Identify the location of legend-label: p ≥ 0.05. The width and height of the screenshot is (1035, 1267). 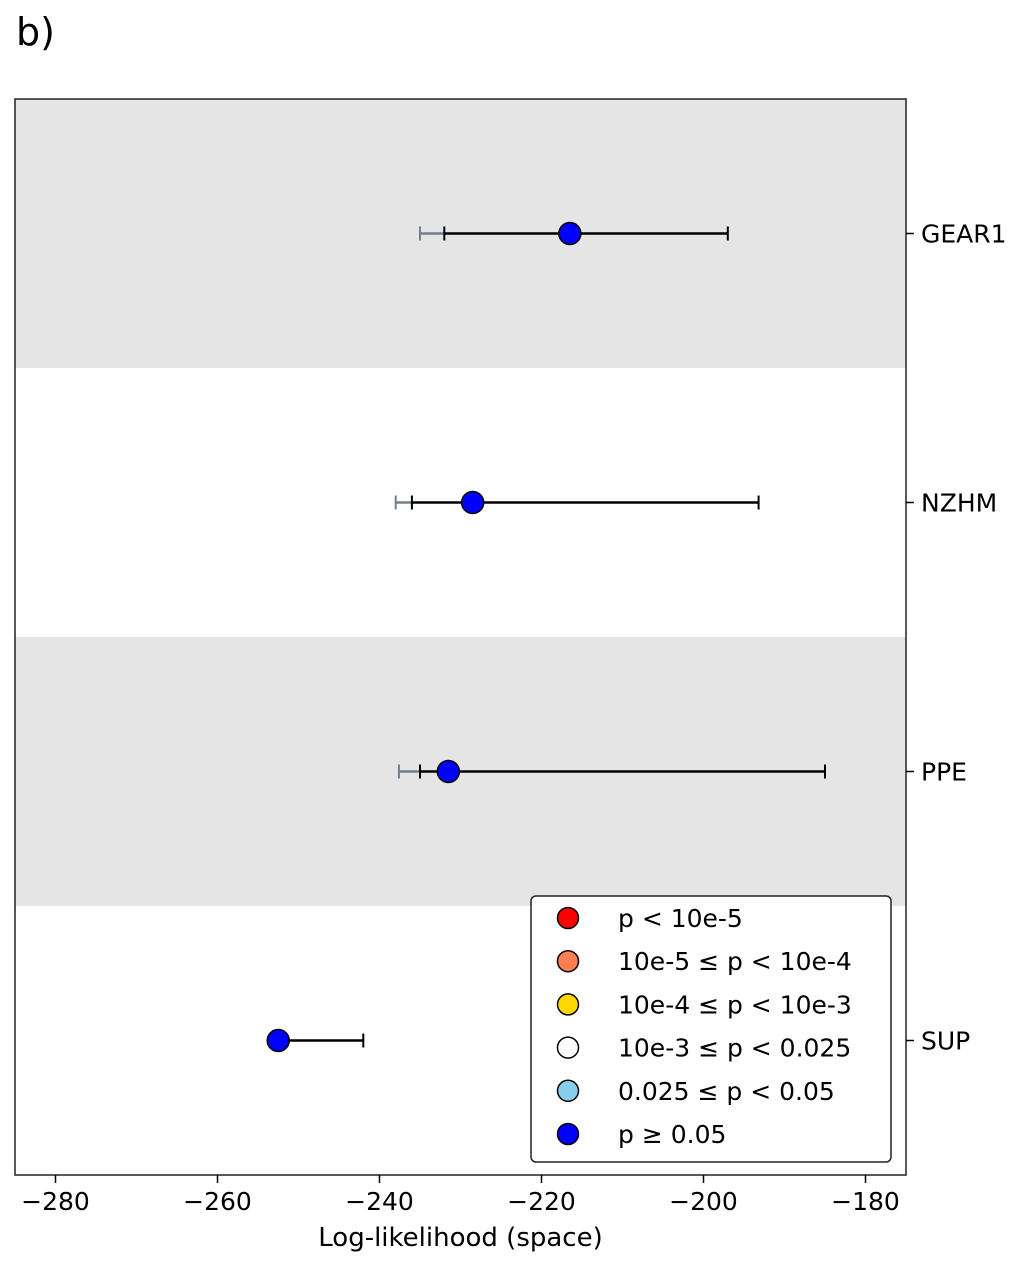
(672, 1134).